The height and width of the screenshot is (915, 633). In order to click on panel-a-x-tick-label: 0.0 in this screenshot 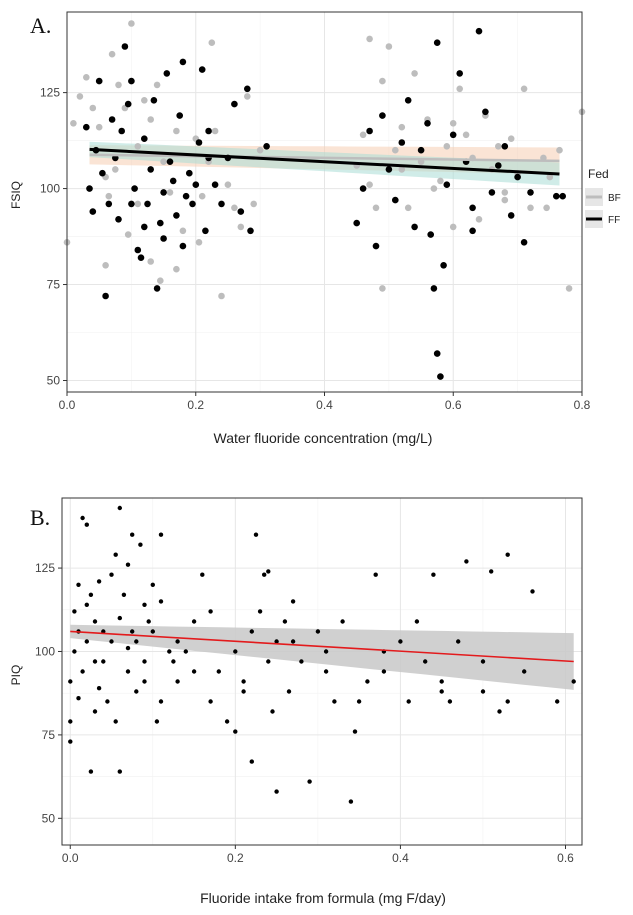, I will do `click(67, 405)`.